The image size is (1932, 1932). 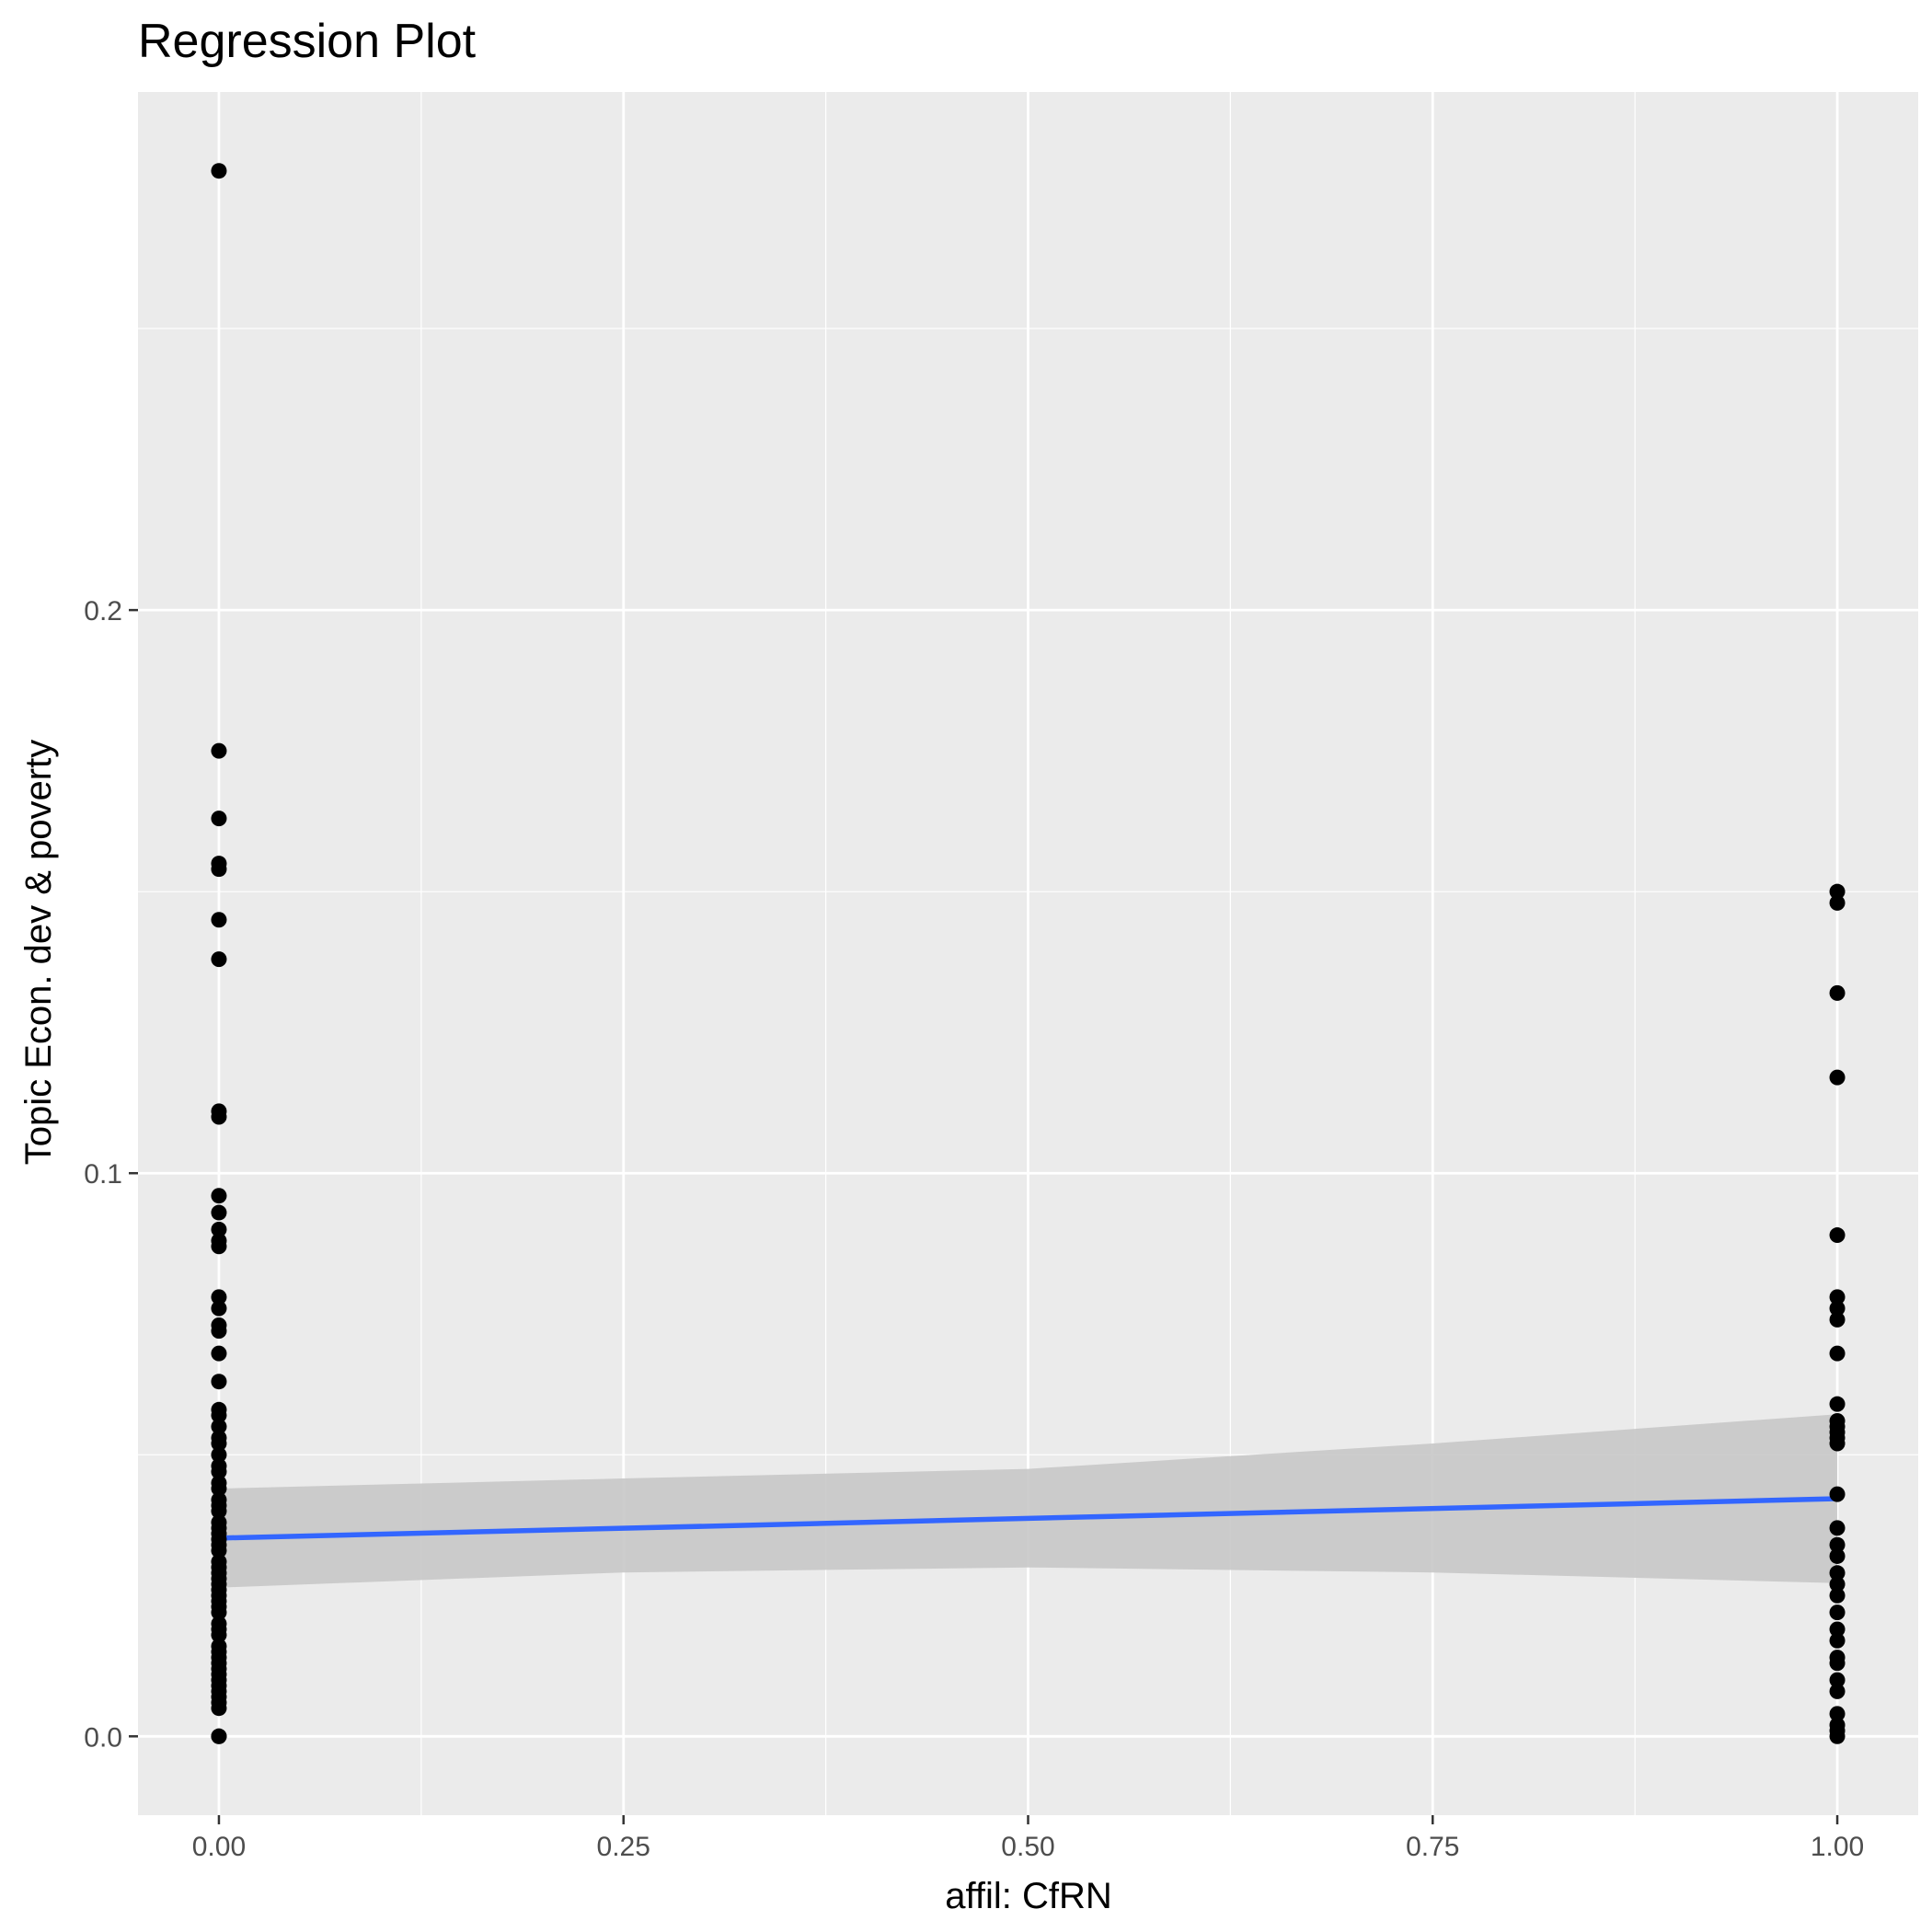 I want to click on x-tick-label: 1.00, so click(x=1837, y=1847).